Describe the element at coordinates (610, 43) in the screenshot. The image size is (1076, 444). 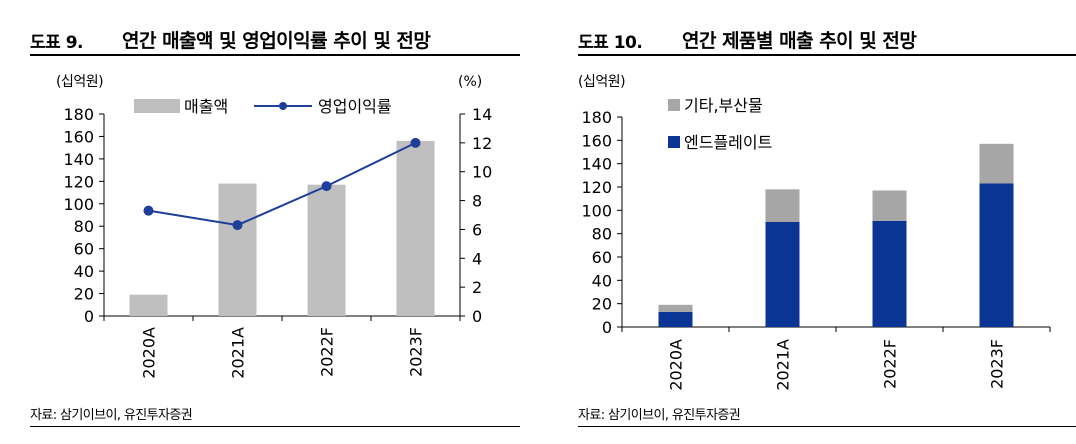
I see `right-figure-number: 도표 10.` at that location.